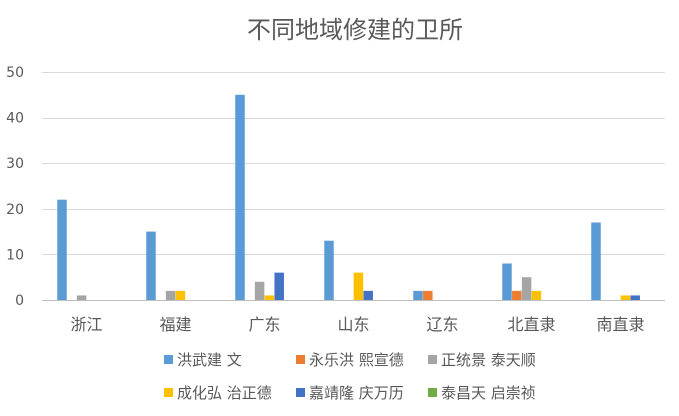 This screenshot has width=679, height=416. Describe the element at coordinates (353, 324) in the screenshot. I see `x-tick-label: 山东` at that location.